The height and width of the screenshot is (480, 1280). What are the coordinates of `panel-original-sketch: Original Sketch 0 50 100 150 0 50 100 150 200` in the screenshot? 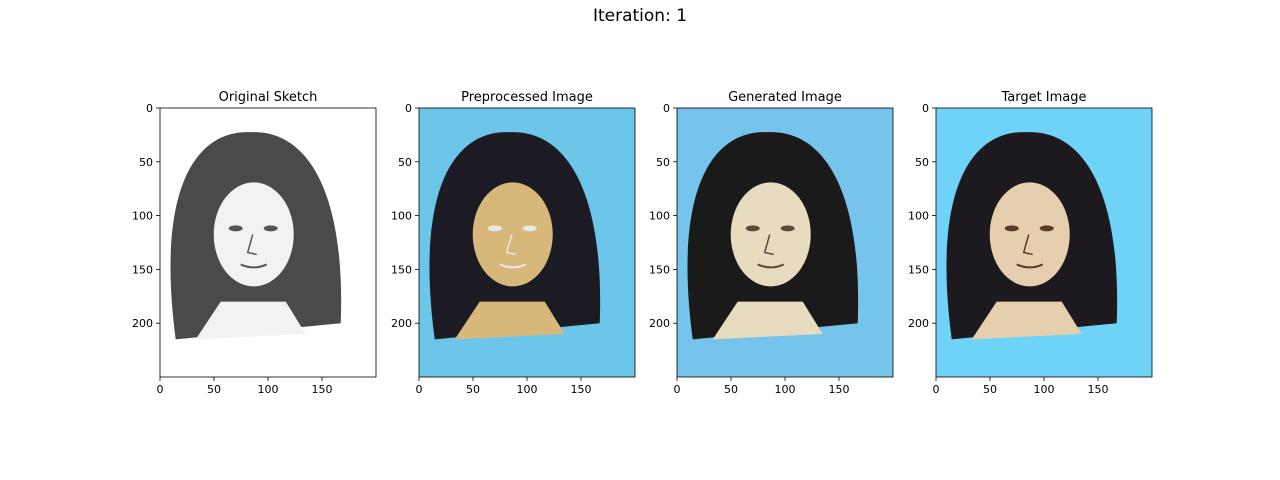 It's located at (254, 243).